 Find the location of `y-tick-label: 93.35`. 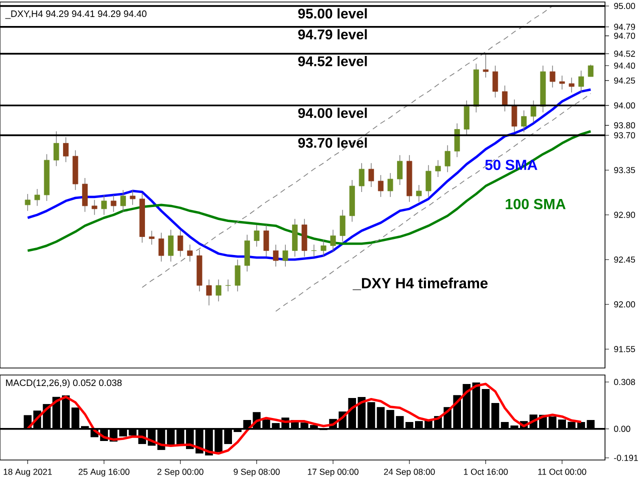

y-tick-label: 93.35 is located at coordinates (625, 170).